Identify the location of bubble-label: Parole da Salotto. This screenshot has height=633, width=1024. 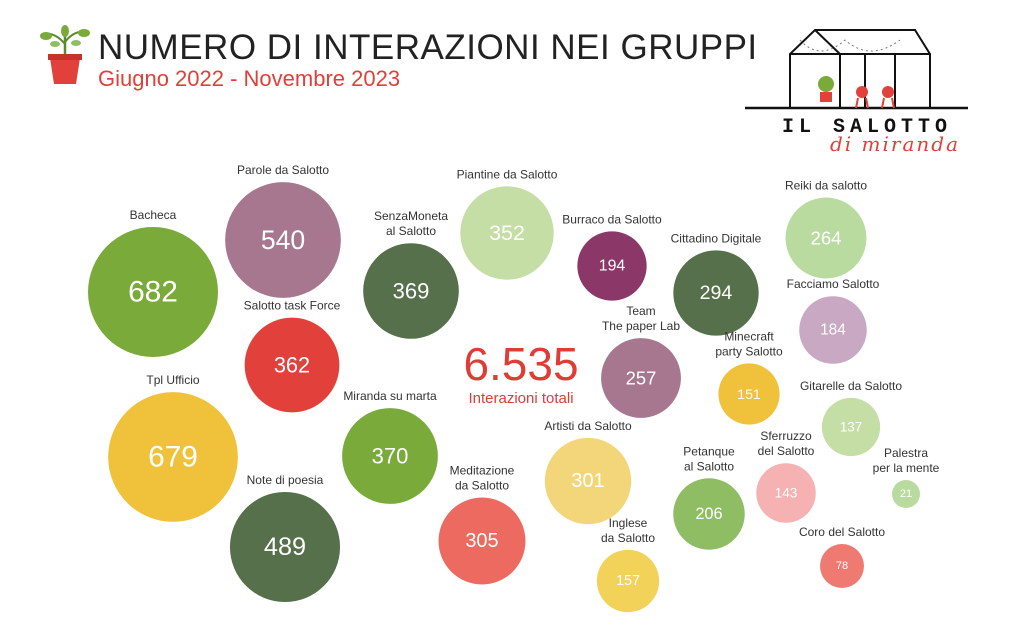
(283, 170).